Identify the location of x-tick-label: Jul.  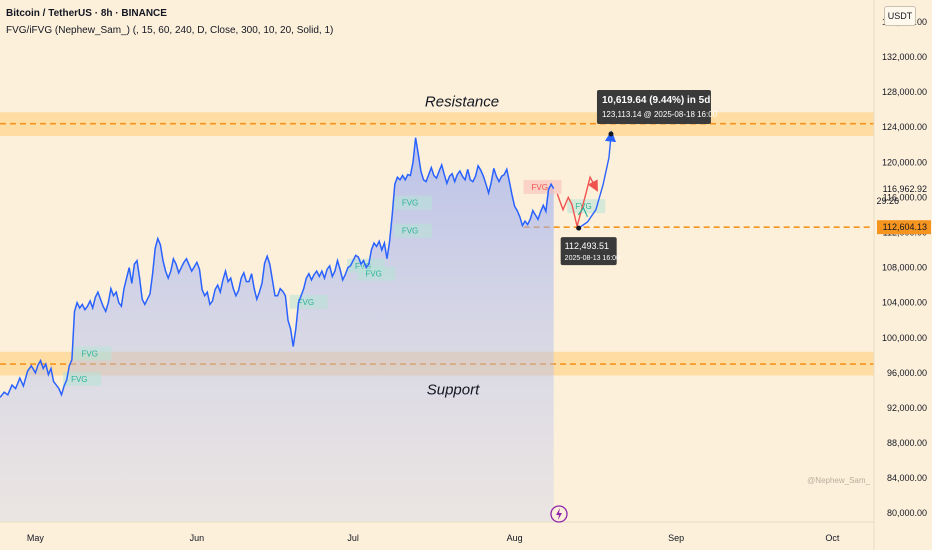
(353, 538).